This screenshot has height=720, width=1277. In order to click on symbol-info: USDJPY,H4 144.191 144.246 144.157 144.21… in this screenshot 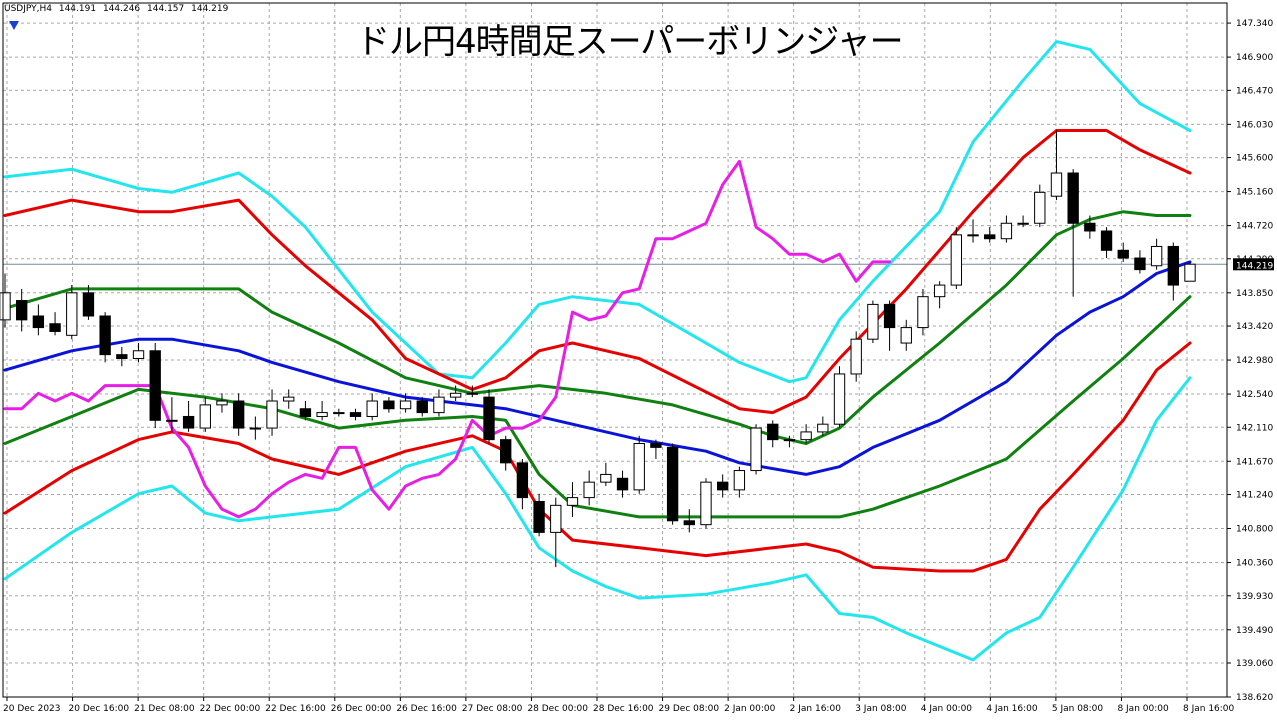, I will do `click(118, 9)`.